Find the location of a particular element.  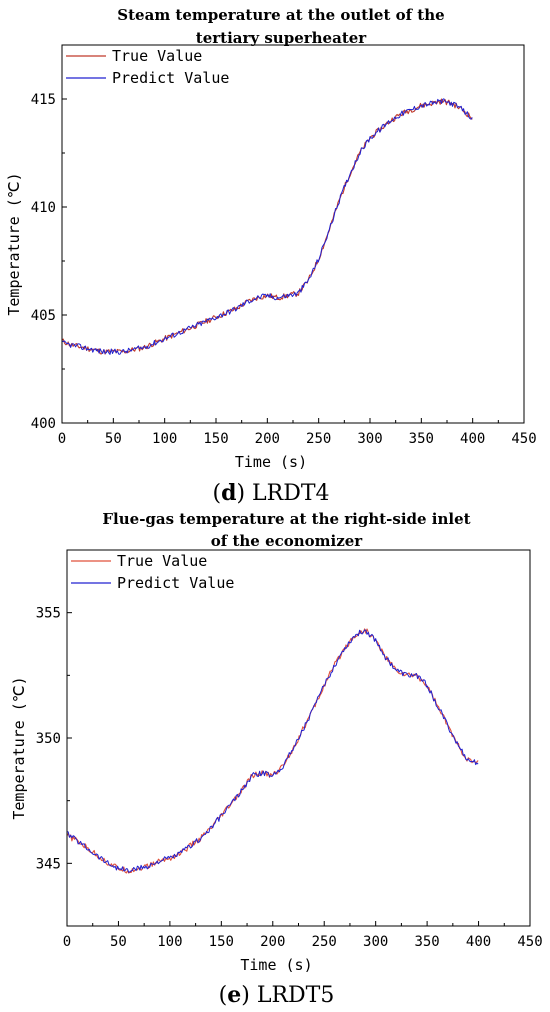

y-tick-label: 350 is located at coordinates (48, 739).